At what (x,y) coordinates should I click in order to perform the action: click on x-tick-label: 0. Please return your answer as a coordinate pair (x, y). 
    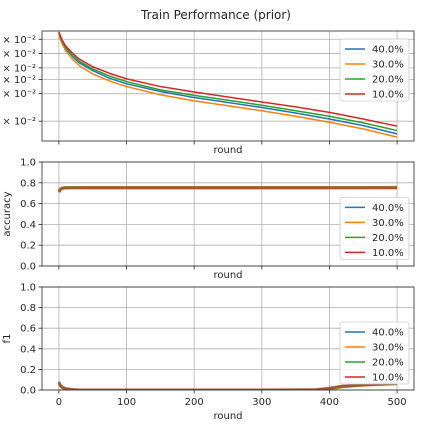
    Looking at the image, I should click on (59, 402).